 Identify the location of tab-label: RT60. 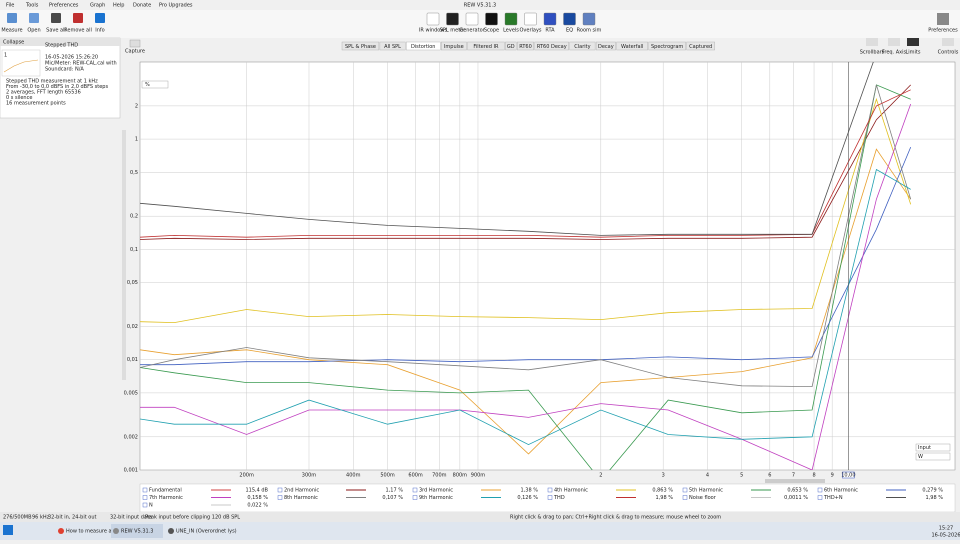
(525, 47).